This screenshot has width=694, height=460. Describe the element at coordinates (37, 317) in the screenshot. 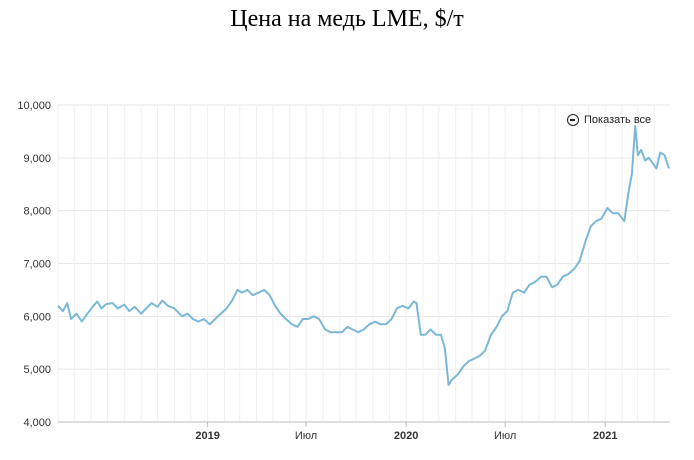

I see `y-tick-label: 6,000` at that location.